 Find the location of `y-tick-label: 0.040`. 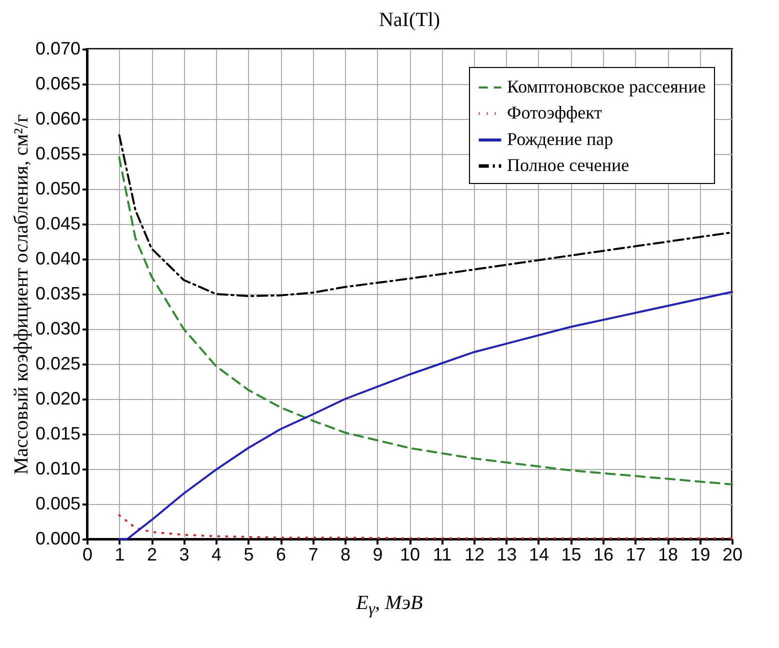

y-tick-label: 0.040 is located at coordinates (57, 258).